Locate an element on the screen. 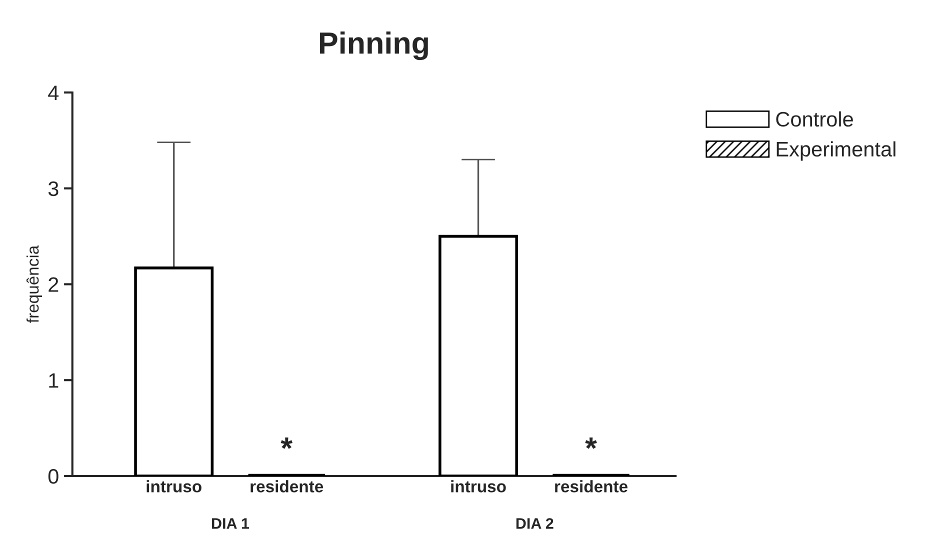 Image resolution: width=928 pixels, height=544 pixels. chart-title: Pinning is located at coordinates (374, 45).